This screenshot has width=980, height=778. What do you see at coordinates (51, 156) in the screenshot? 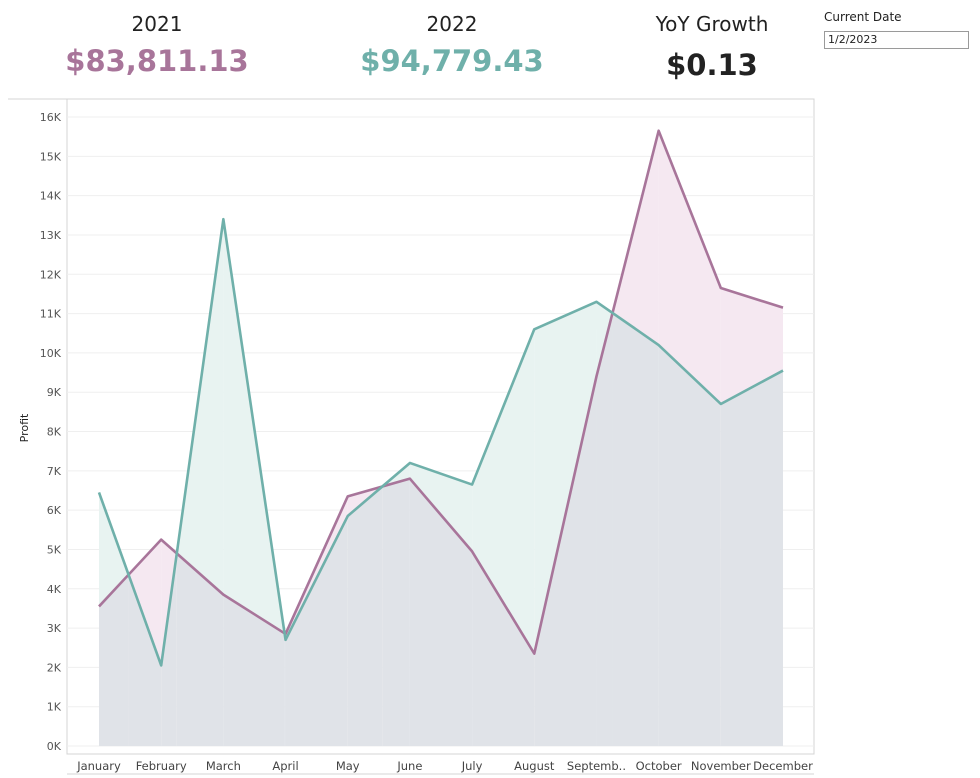
I see `y-tick-label: 15K` at bounding box center [51, 156].